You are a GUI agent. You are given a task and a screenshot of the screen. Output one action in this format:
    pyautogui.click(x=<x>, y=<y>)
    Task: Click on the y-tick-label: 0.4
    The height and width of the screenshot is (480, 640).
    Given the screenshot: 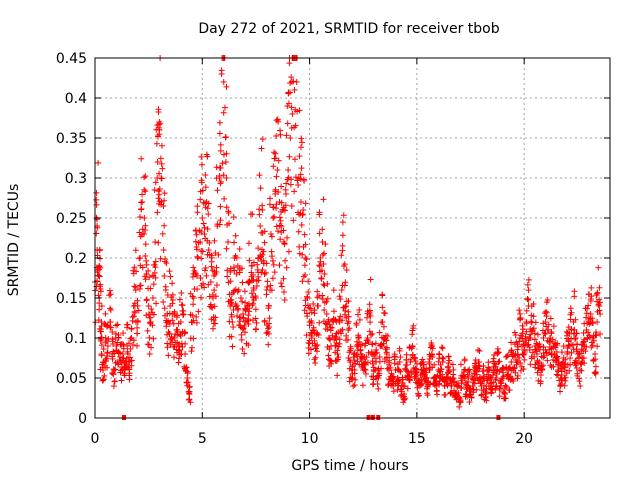 What is the action you would take?
    pyautogui.click(x=76, y=99)
    